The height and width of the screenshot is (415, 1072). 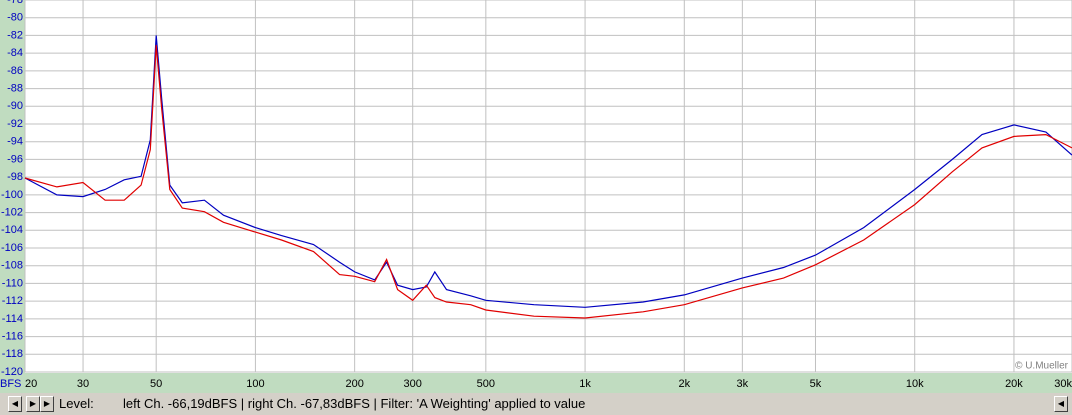 I want to click on y-tick-label: -90, so click(x=15, y=106).